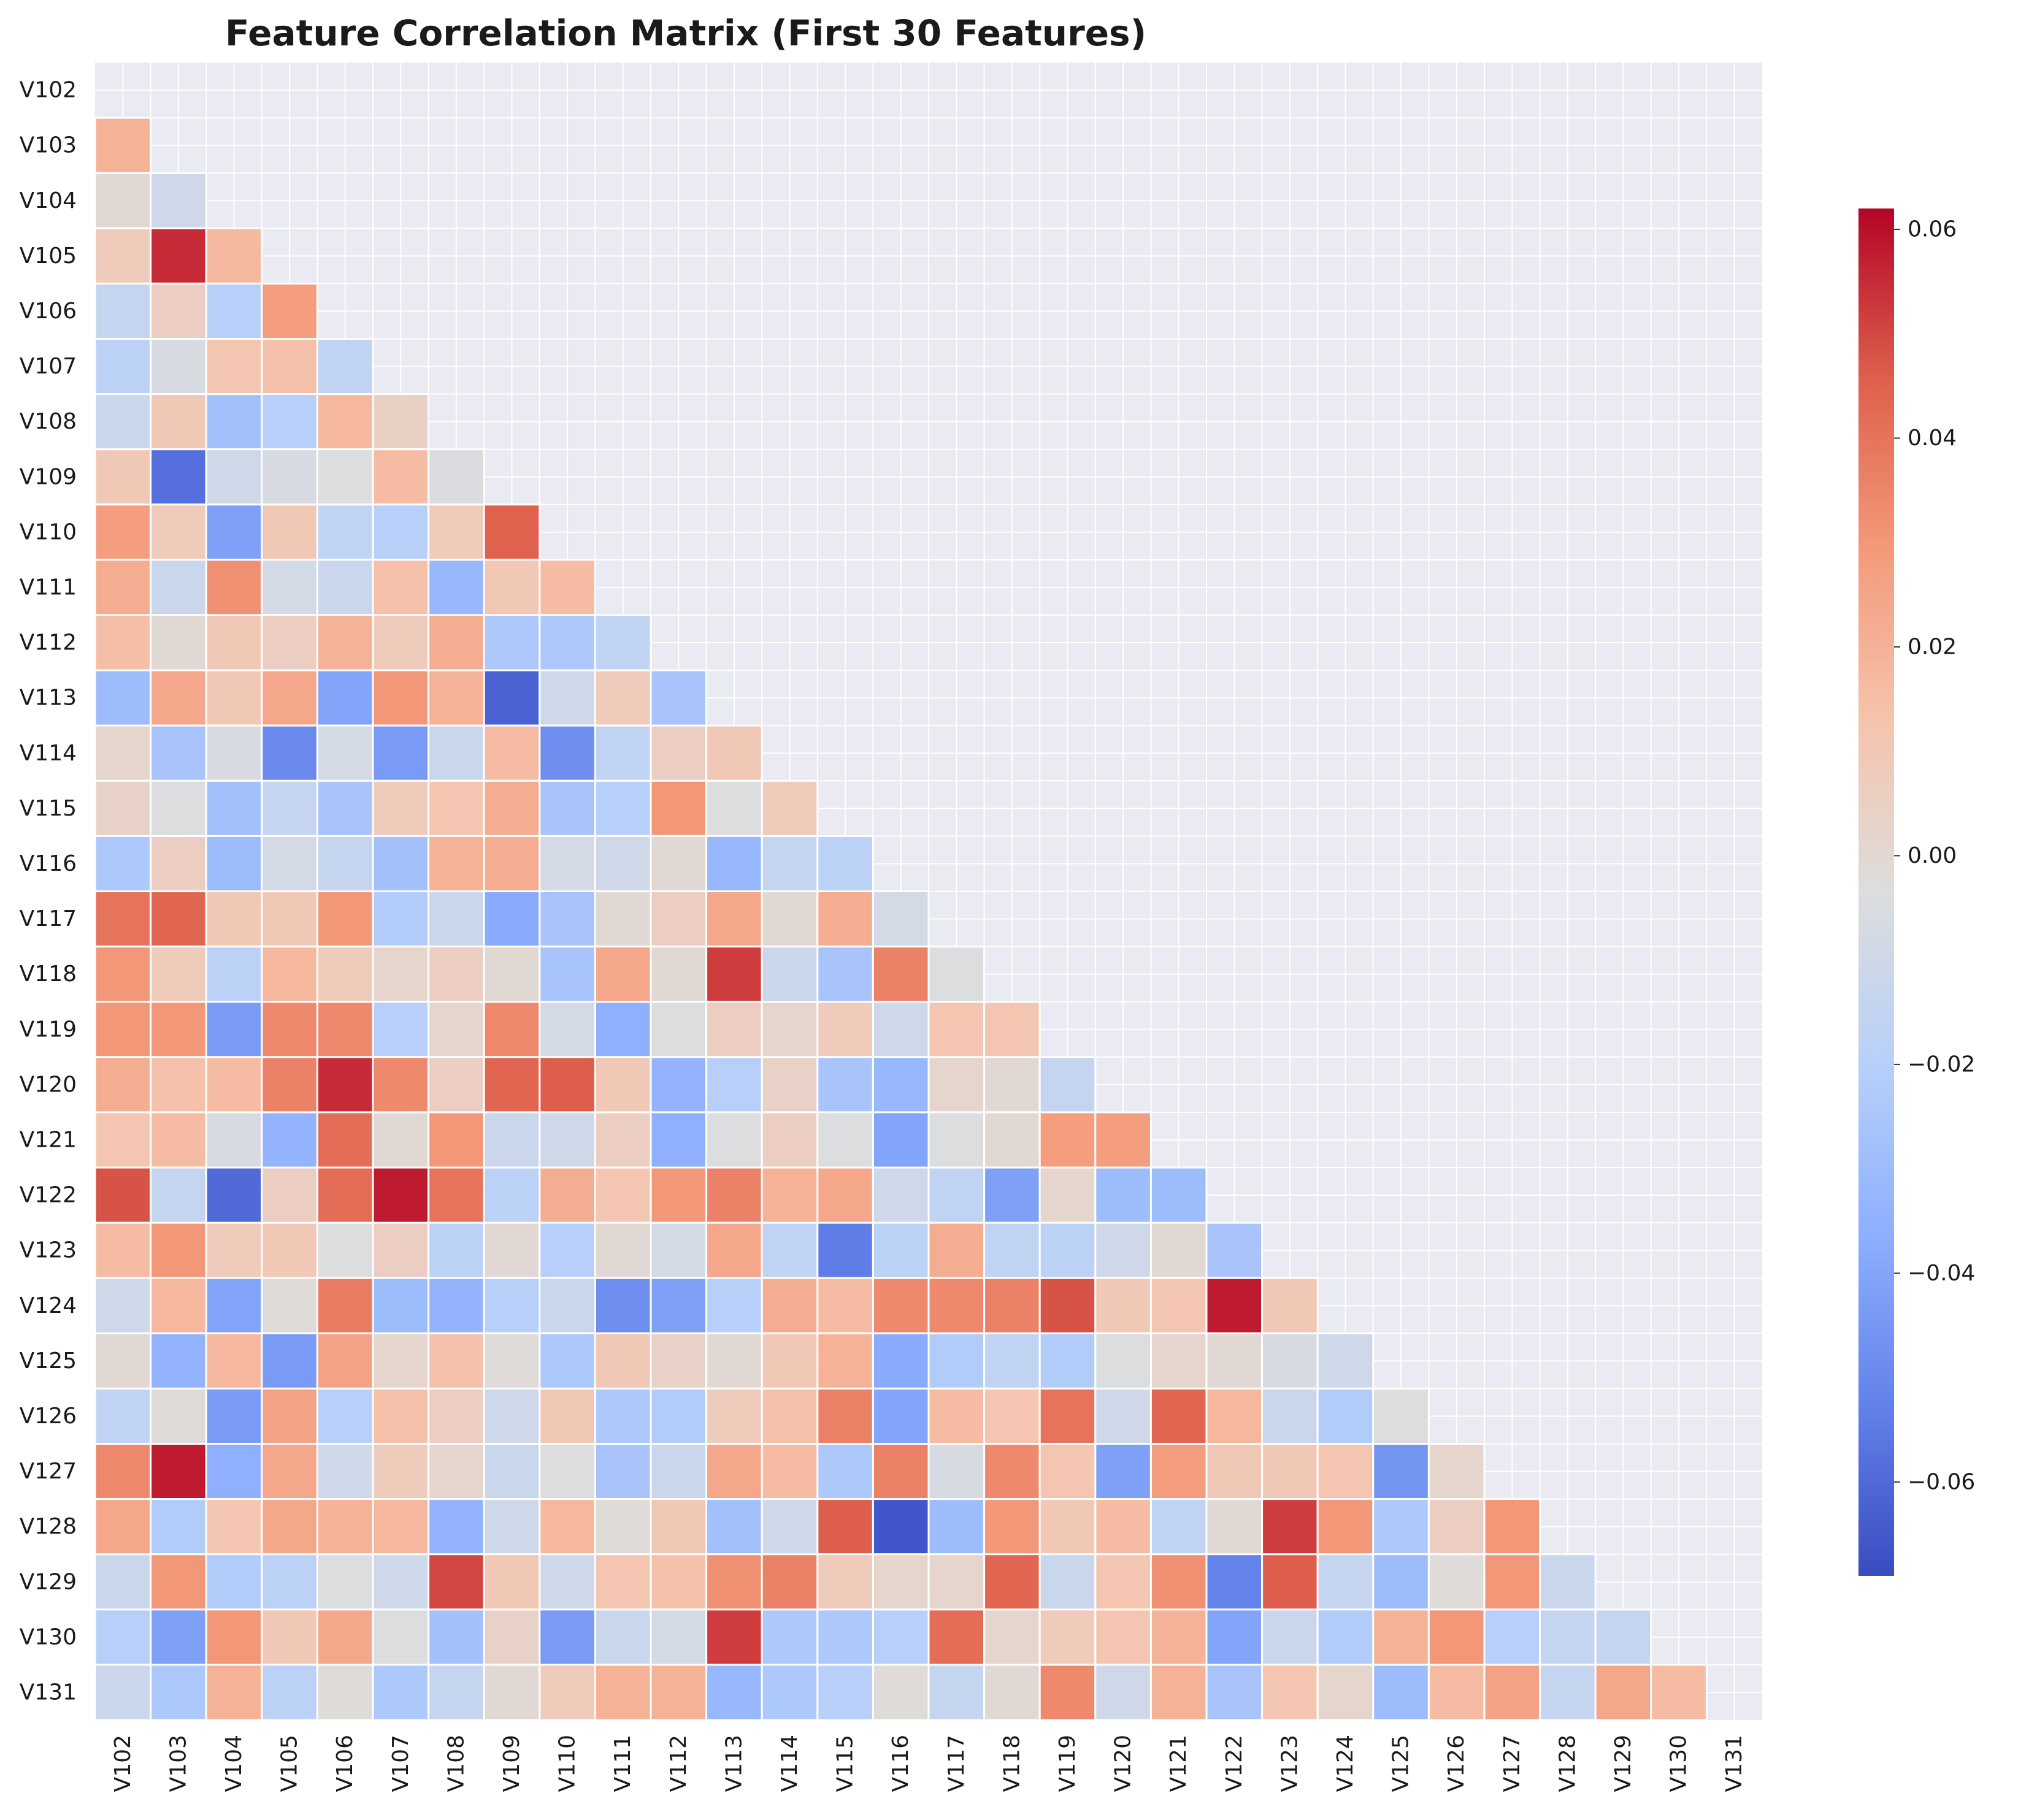  I want to click on heatmap-cell-V119-V115, so click(845, 1029).